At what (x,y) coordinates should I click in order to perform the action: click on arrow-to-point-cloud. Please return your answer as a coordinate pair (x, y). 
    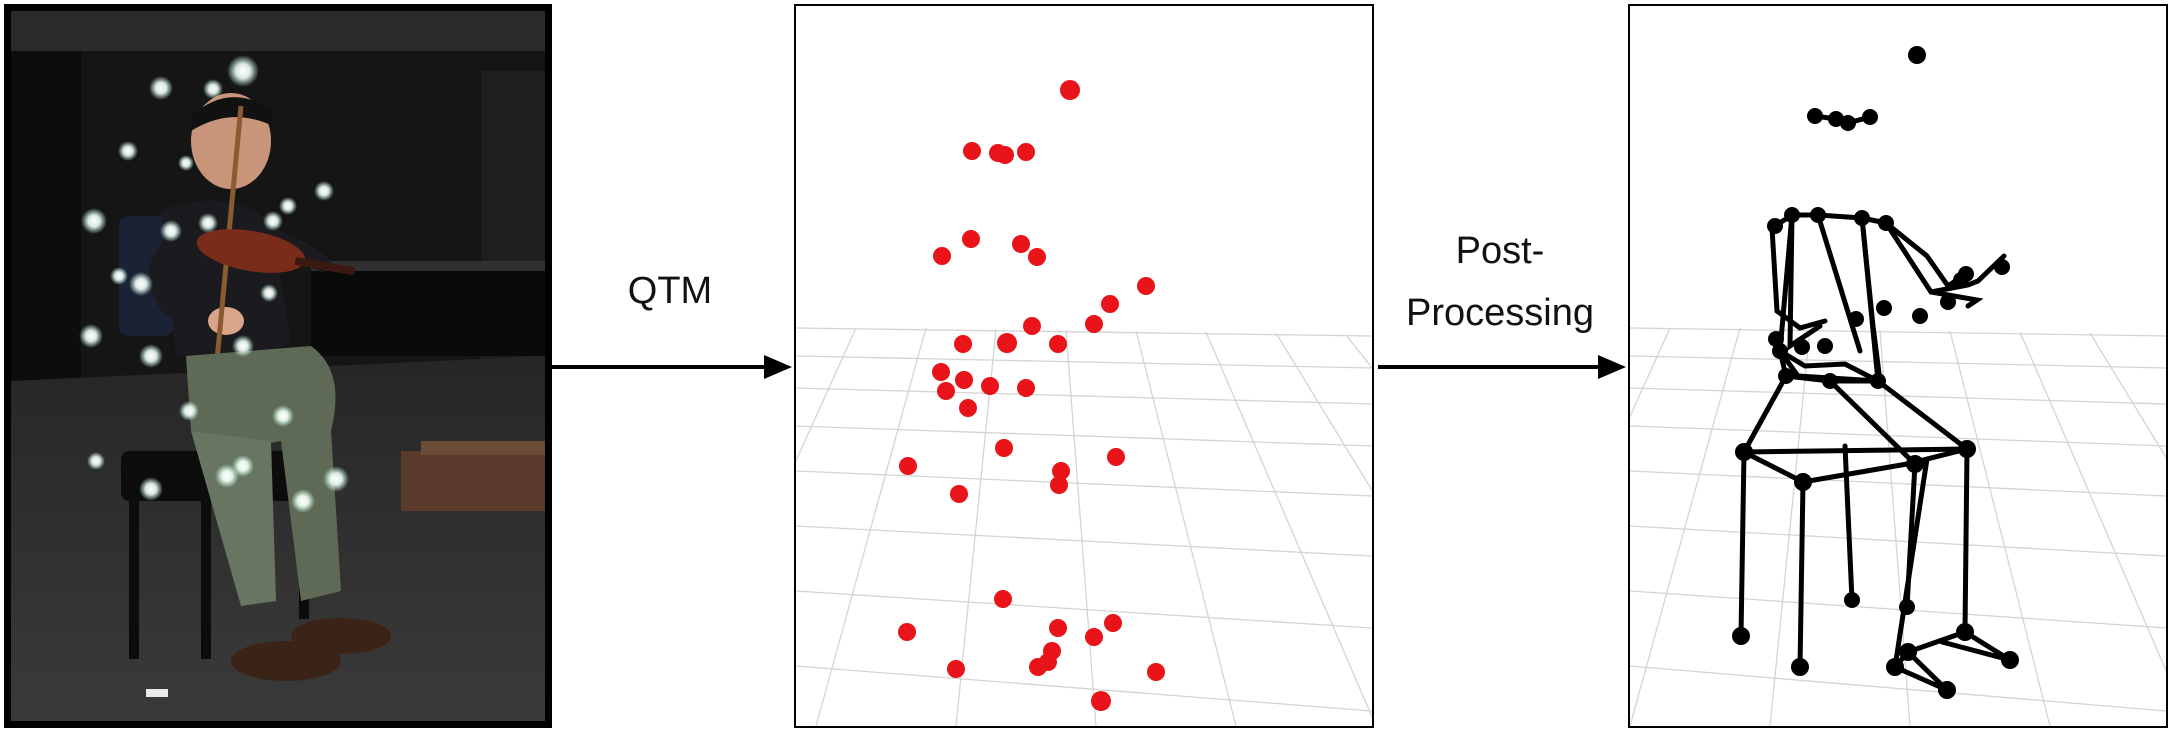
    Looking at the image, I should click on (672, 367).